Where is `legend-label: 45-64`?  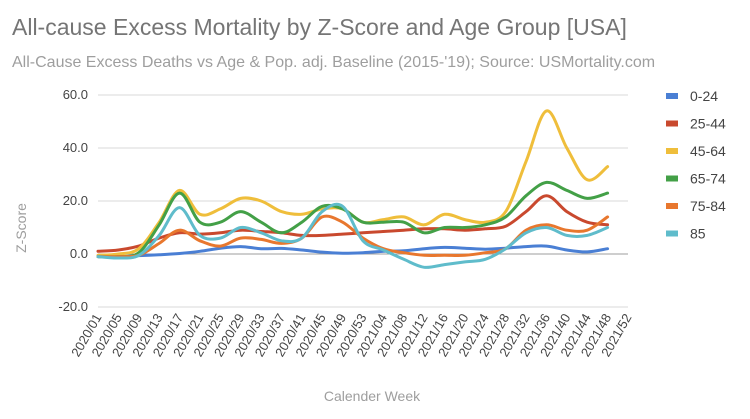
legend-label: 45-64 is located at coordinates (708, 151).